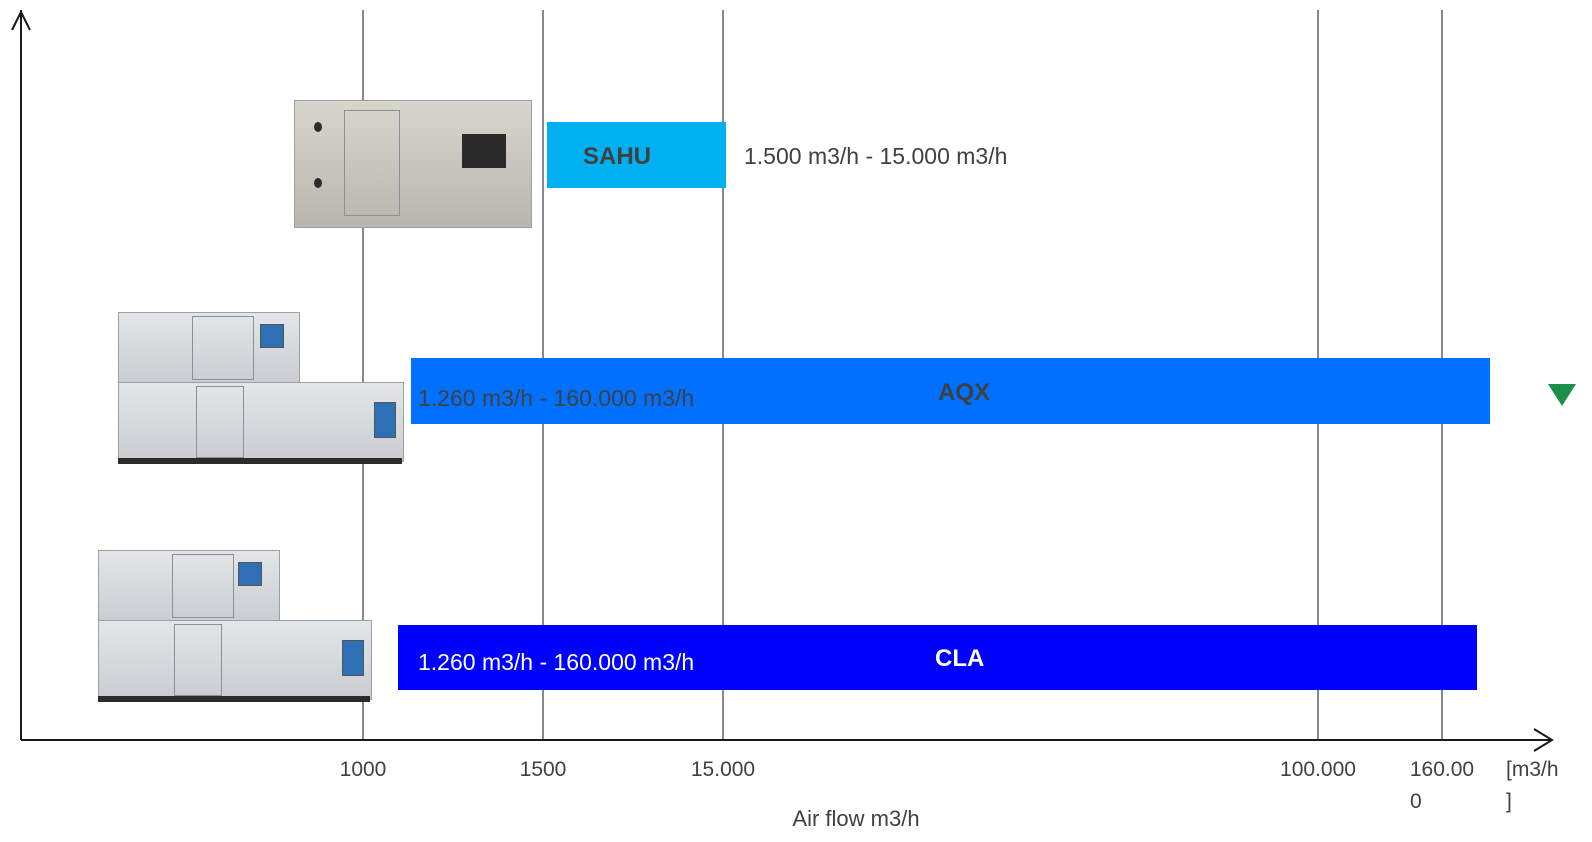 This screenshot has height=842, width=1592. What do you see at coordinates (258, 387) in the screenshot?
I see `aqx-unit-image` at bounding box center [258, 387].